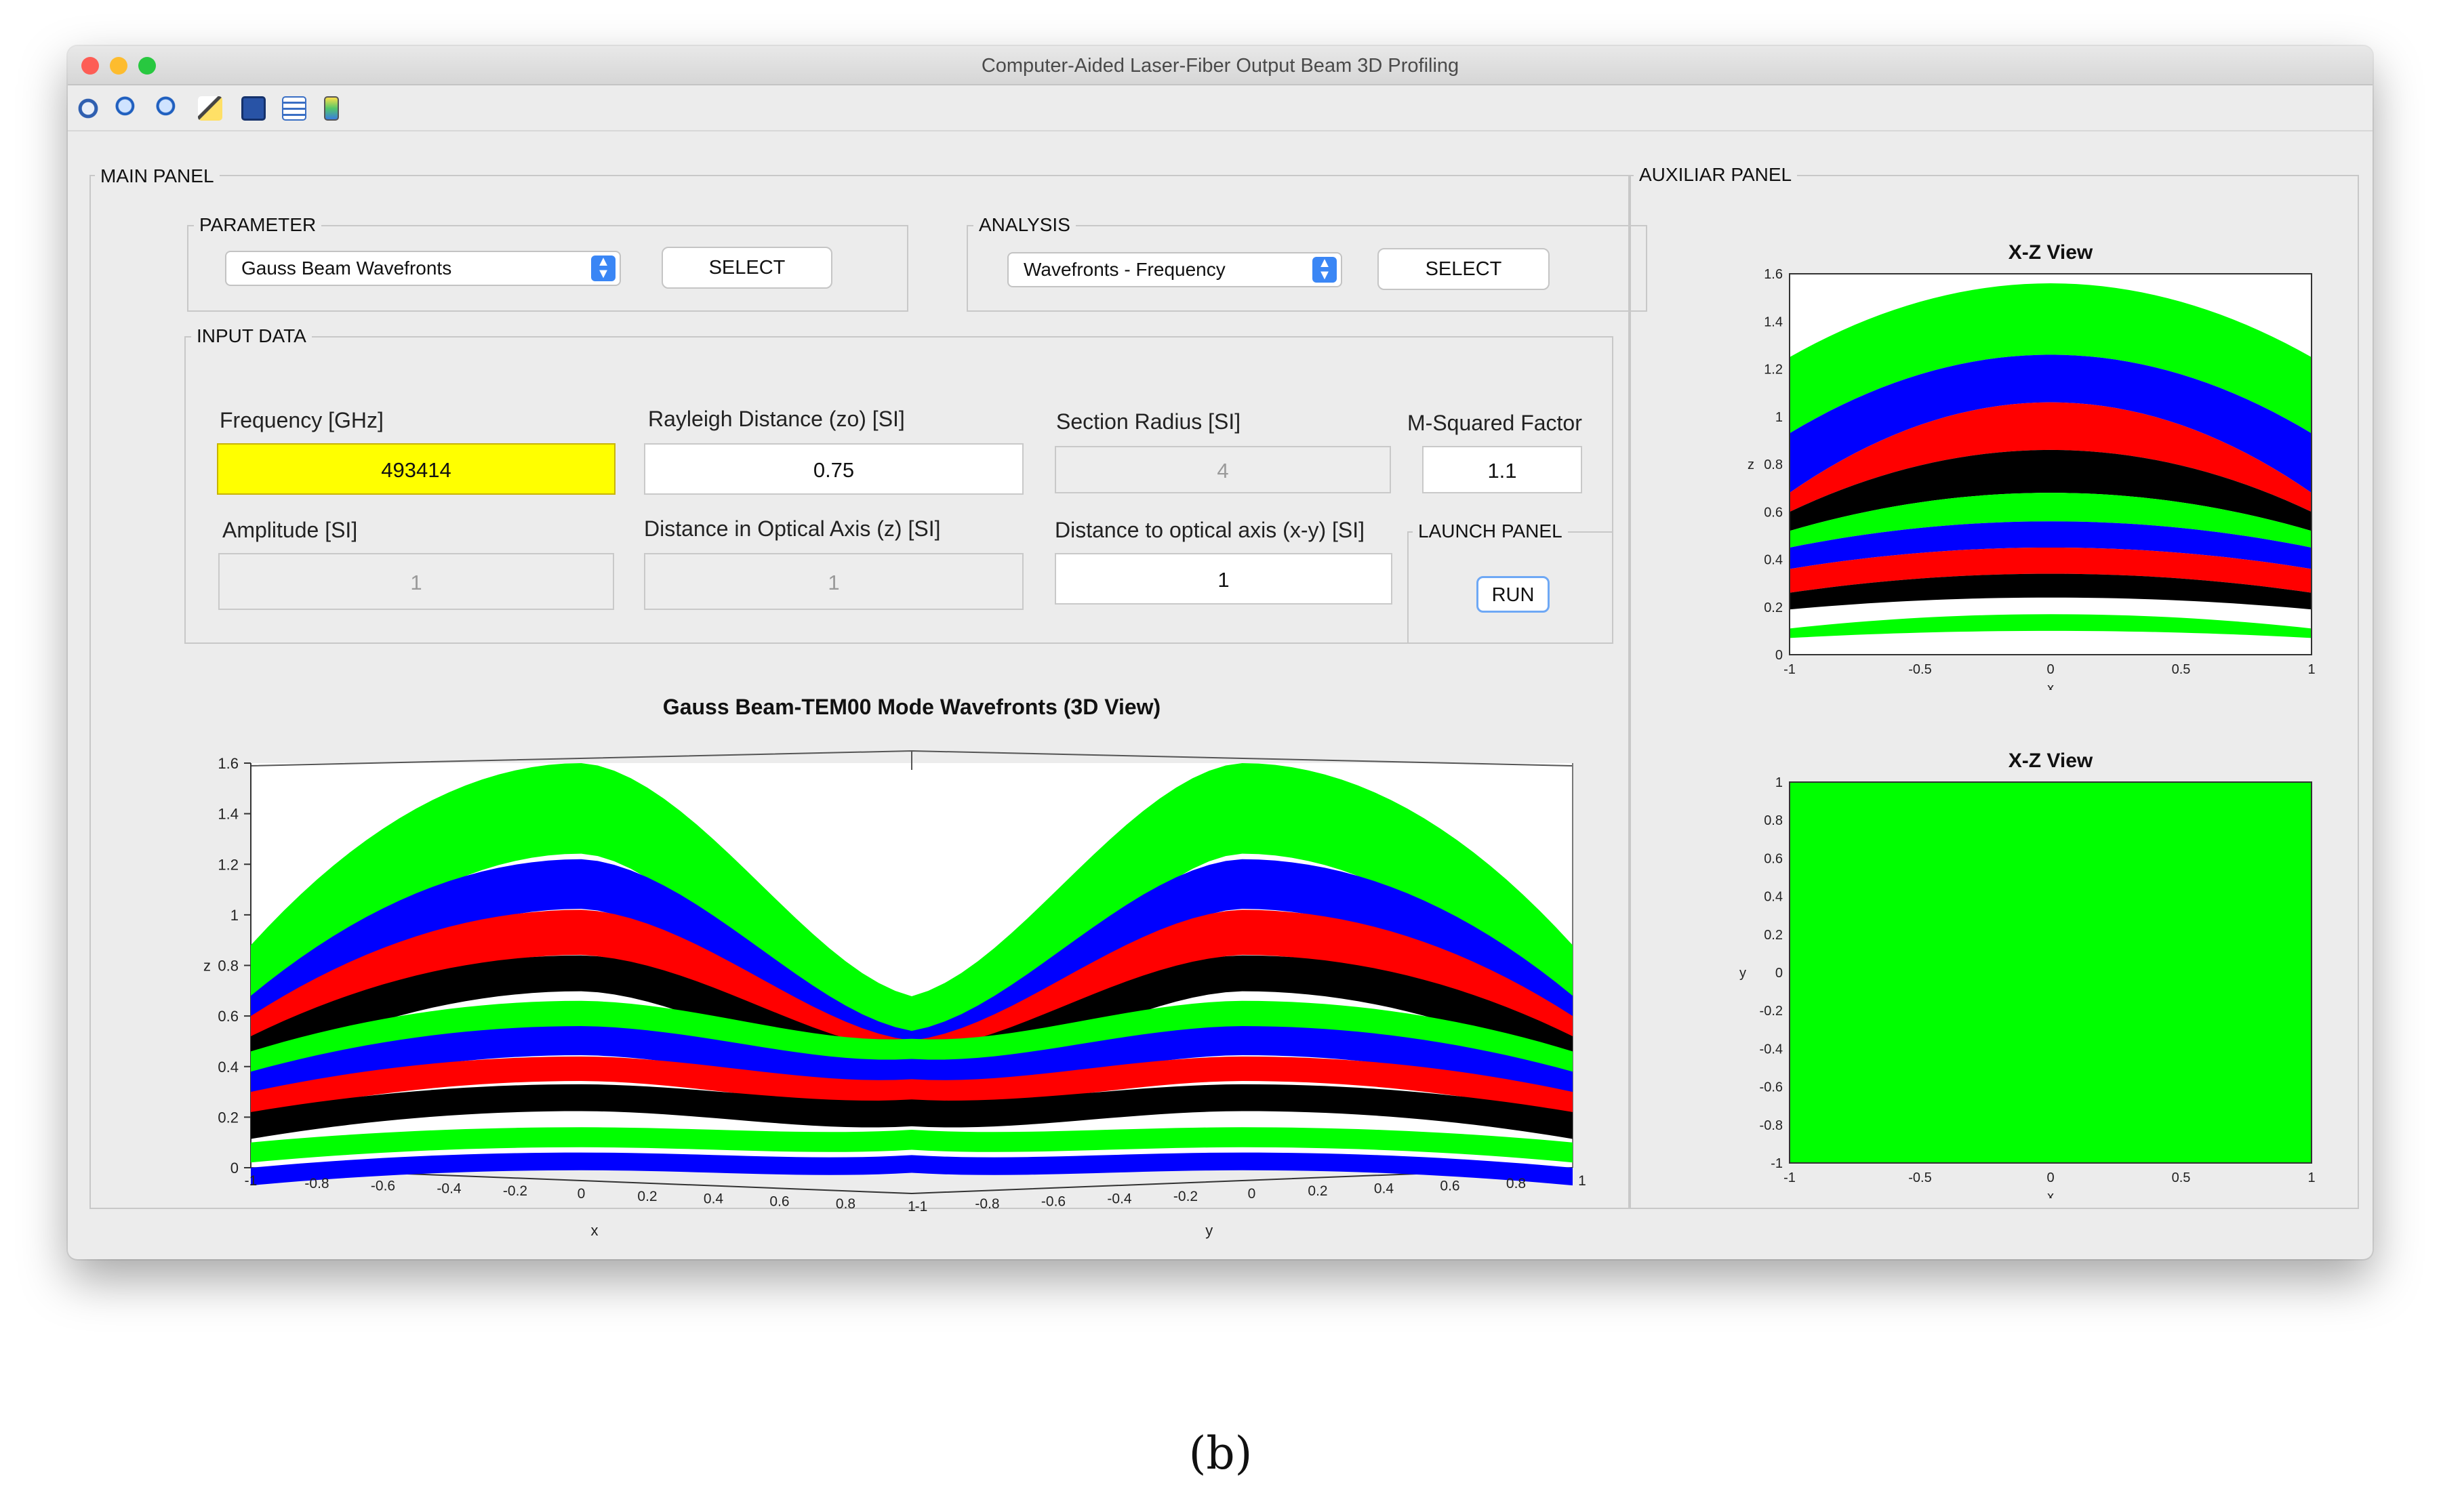 This screenshot has width=2441, height=1512. I want to click on xy-x-tick-label: 1, so click(2311, 1177).